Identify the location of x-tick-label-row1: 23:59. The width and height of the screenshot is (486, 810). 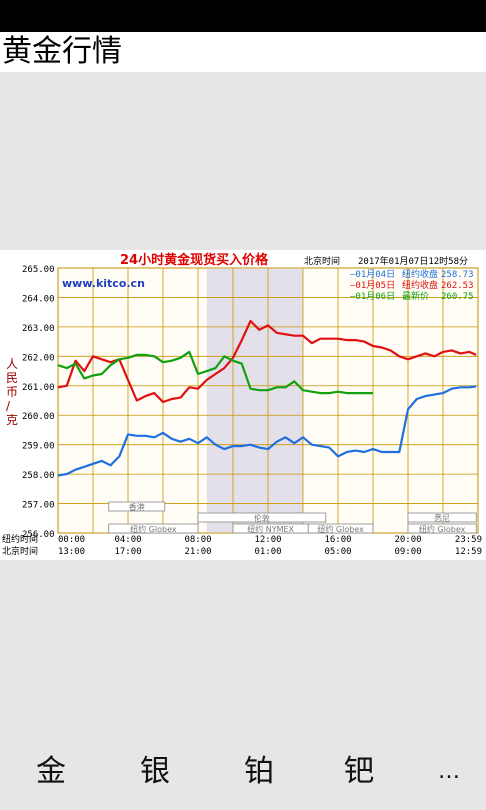
(468, 540).